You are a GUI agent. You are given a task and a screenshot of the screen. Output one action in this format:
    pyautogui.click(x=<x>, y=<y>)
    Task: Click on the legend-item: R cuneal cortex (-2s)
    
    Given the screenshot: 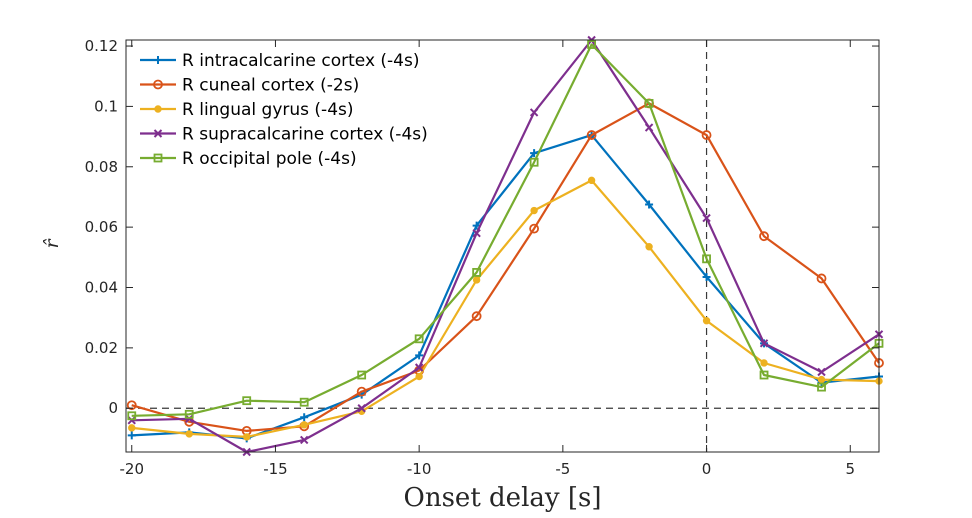 What is the action you would take?
    pyautogui.click(x=249, y=86)
    